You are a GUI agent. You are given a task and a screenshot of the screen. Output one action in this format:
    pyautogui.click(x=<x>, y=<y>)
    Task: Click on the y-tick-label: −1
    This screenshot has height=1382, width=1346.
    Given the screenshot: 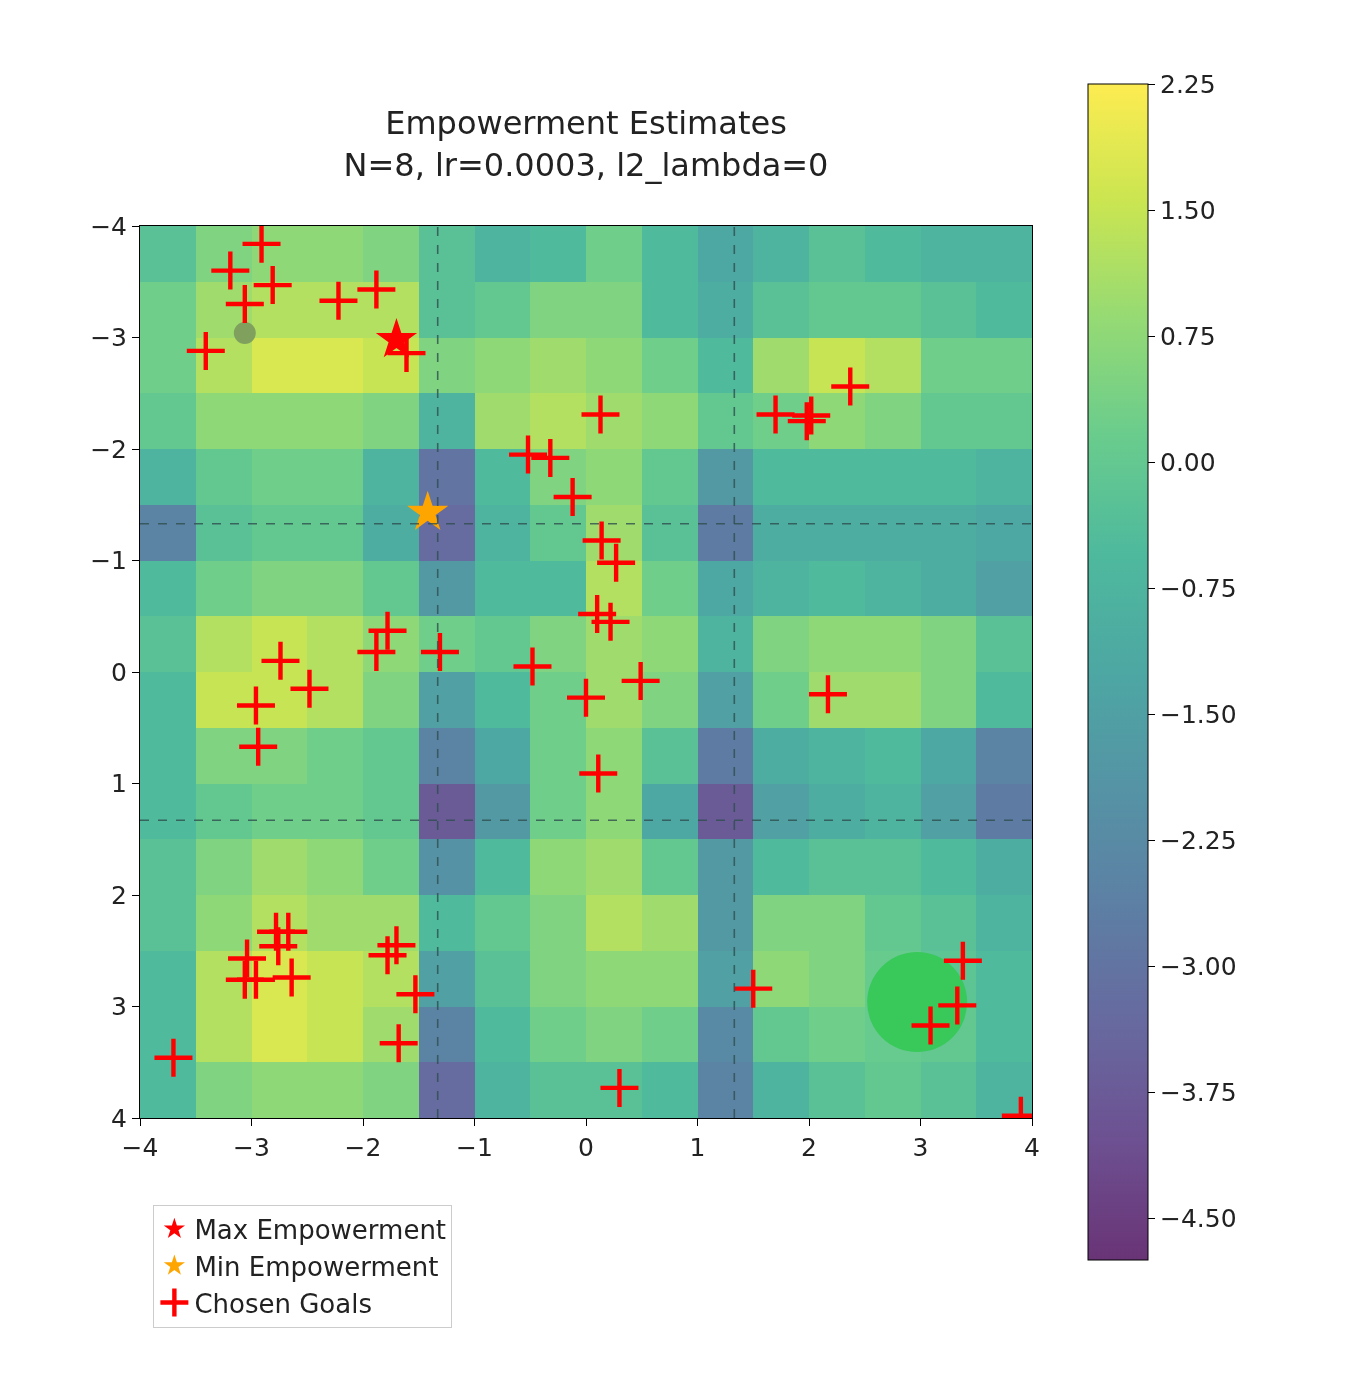 What is the action you would take?
    pyautogui.click(x=108, y=561)
    